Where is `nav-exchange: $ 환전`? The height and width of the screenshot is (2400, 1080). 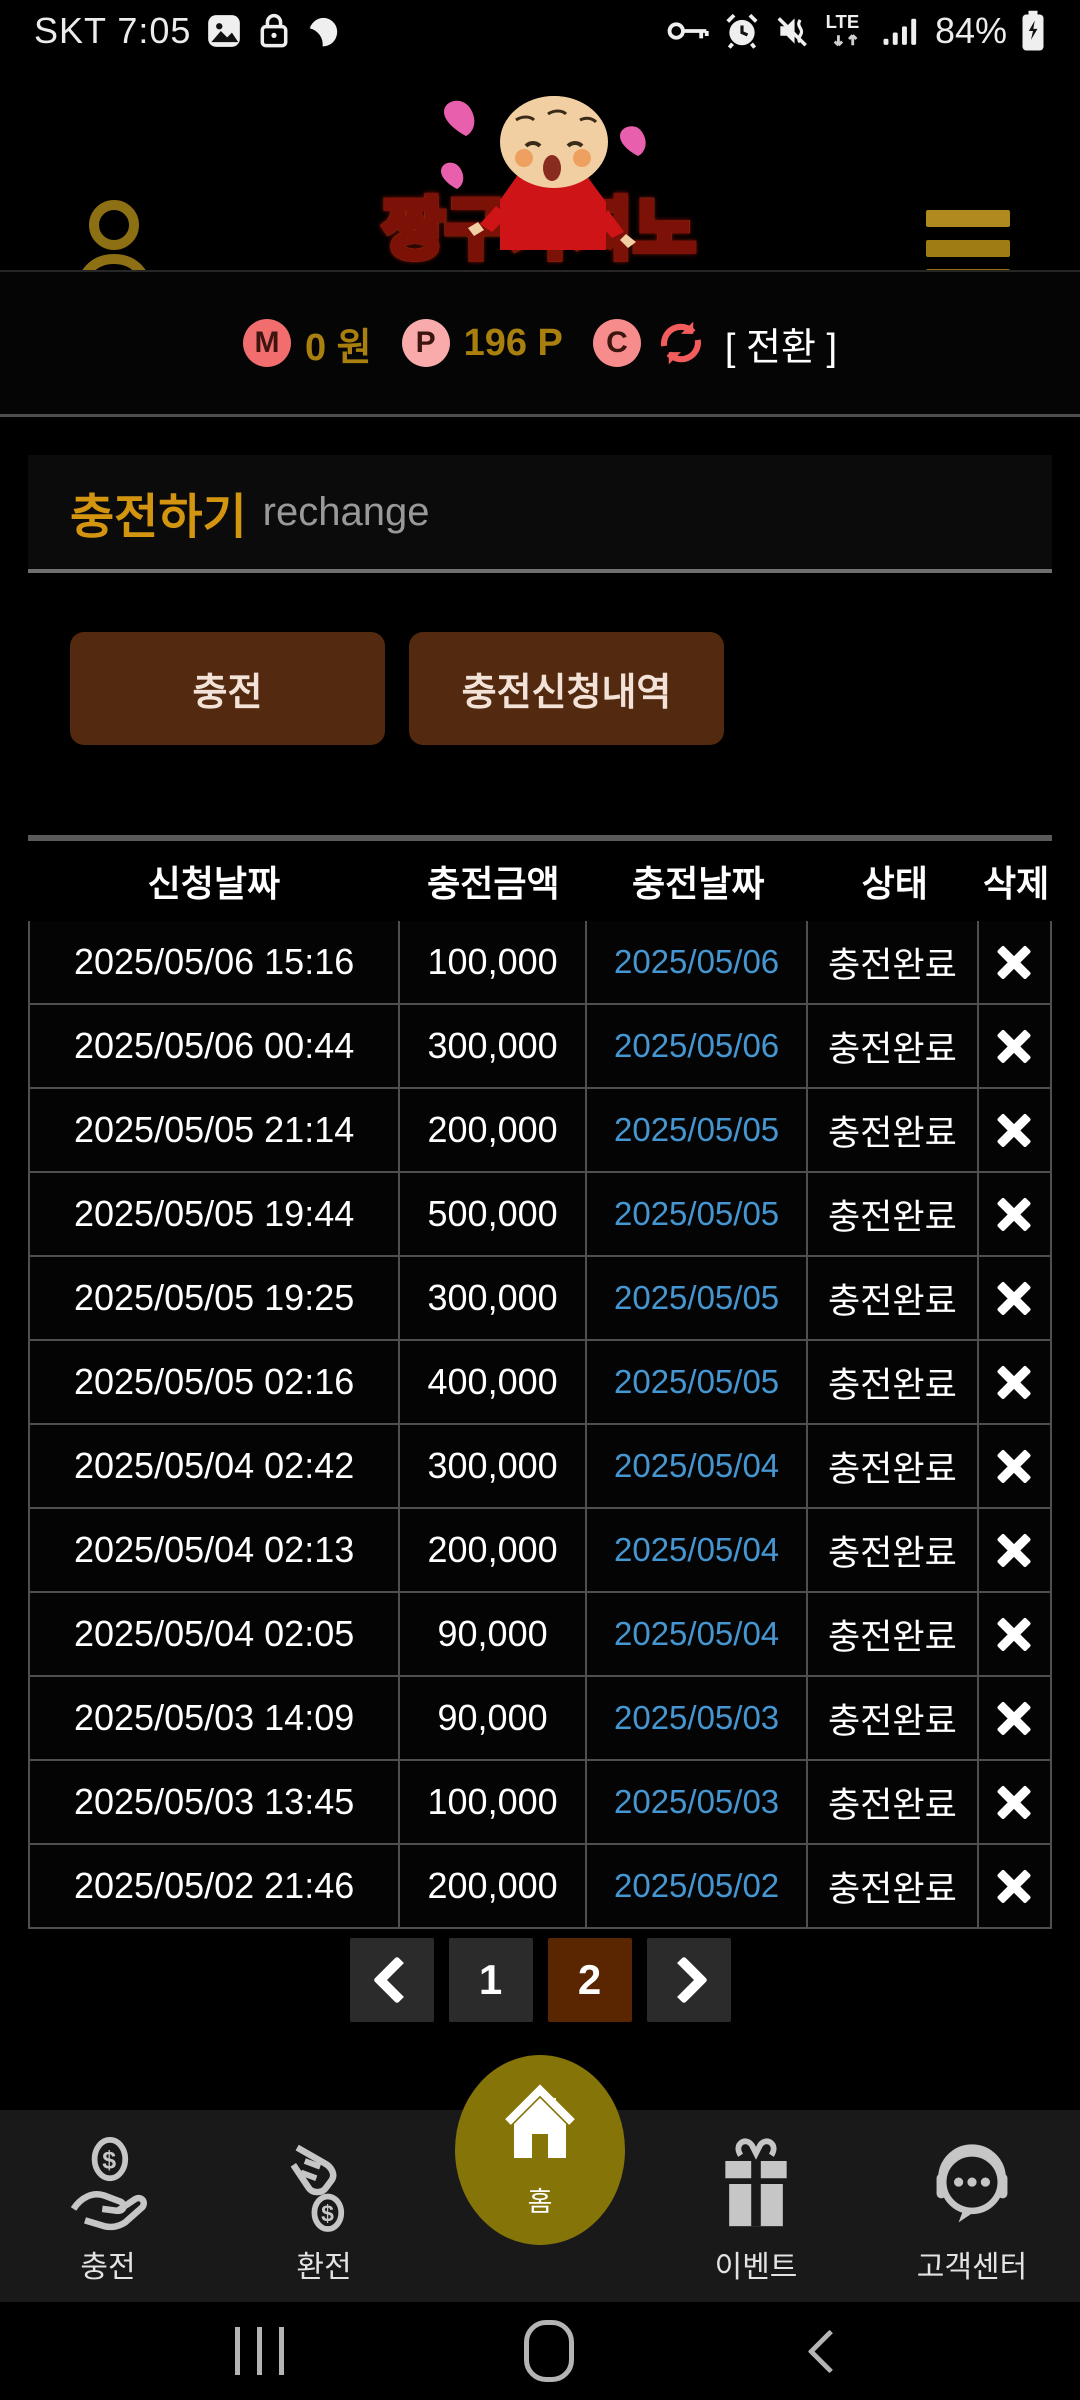
nav-exchange: $ 환전 is located at coordinates (324, 2219).